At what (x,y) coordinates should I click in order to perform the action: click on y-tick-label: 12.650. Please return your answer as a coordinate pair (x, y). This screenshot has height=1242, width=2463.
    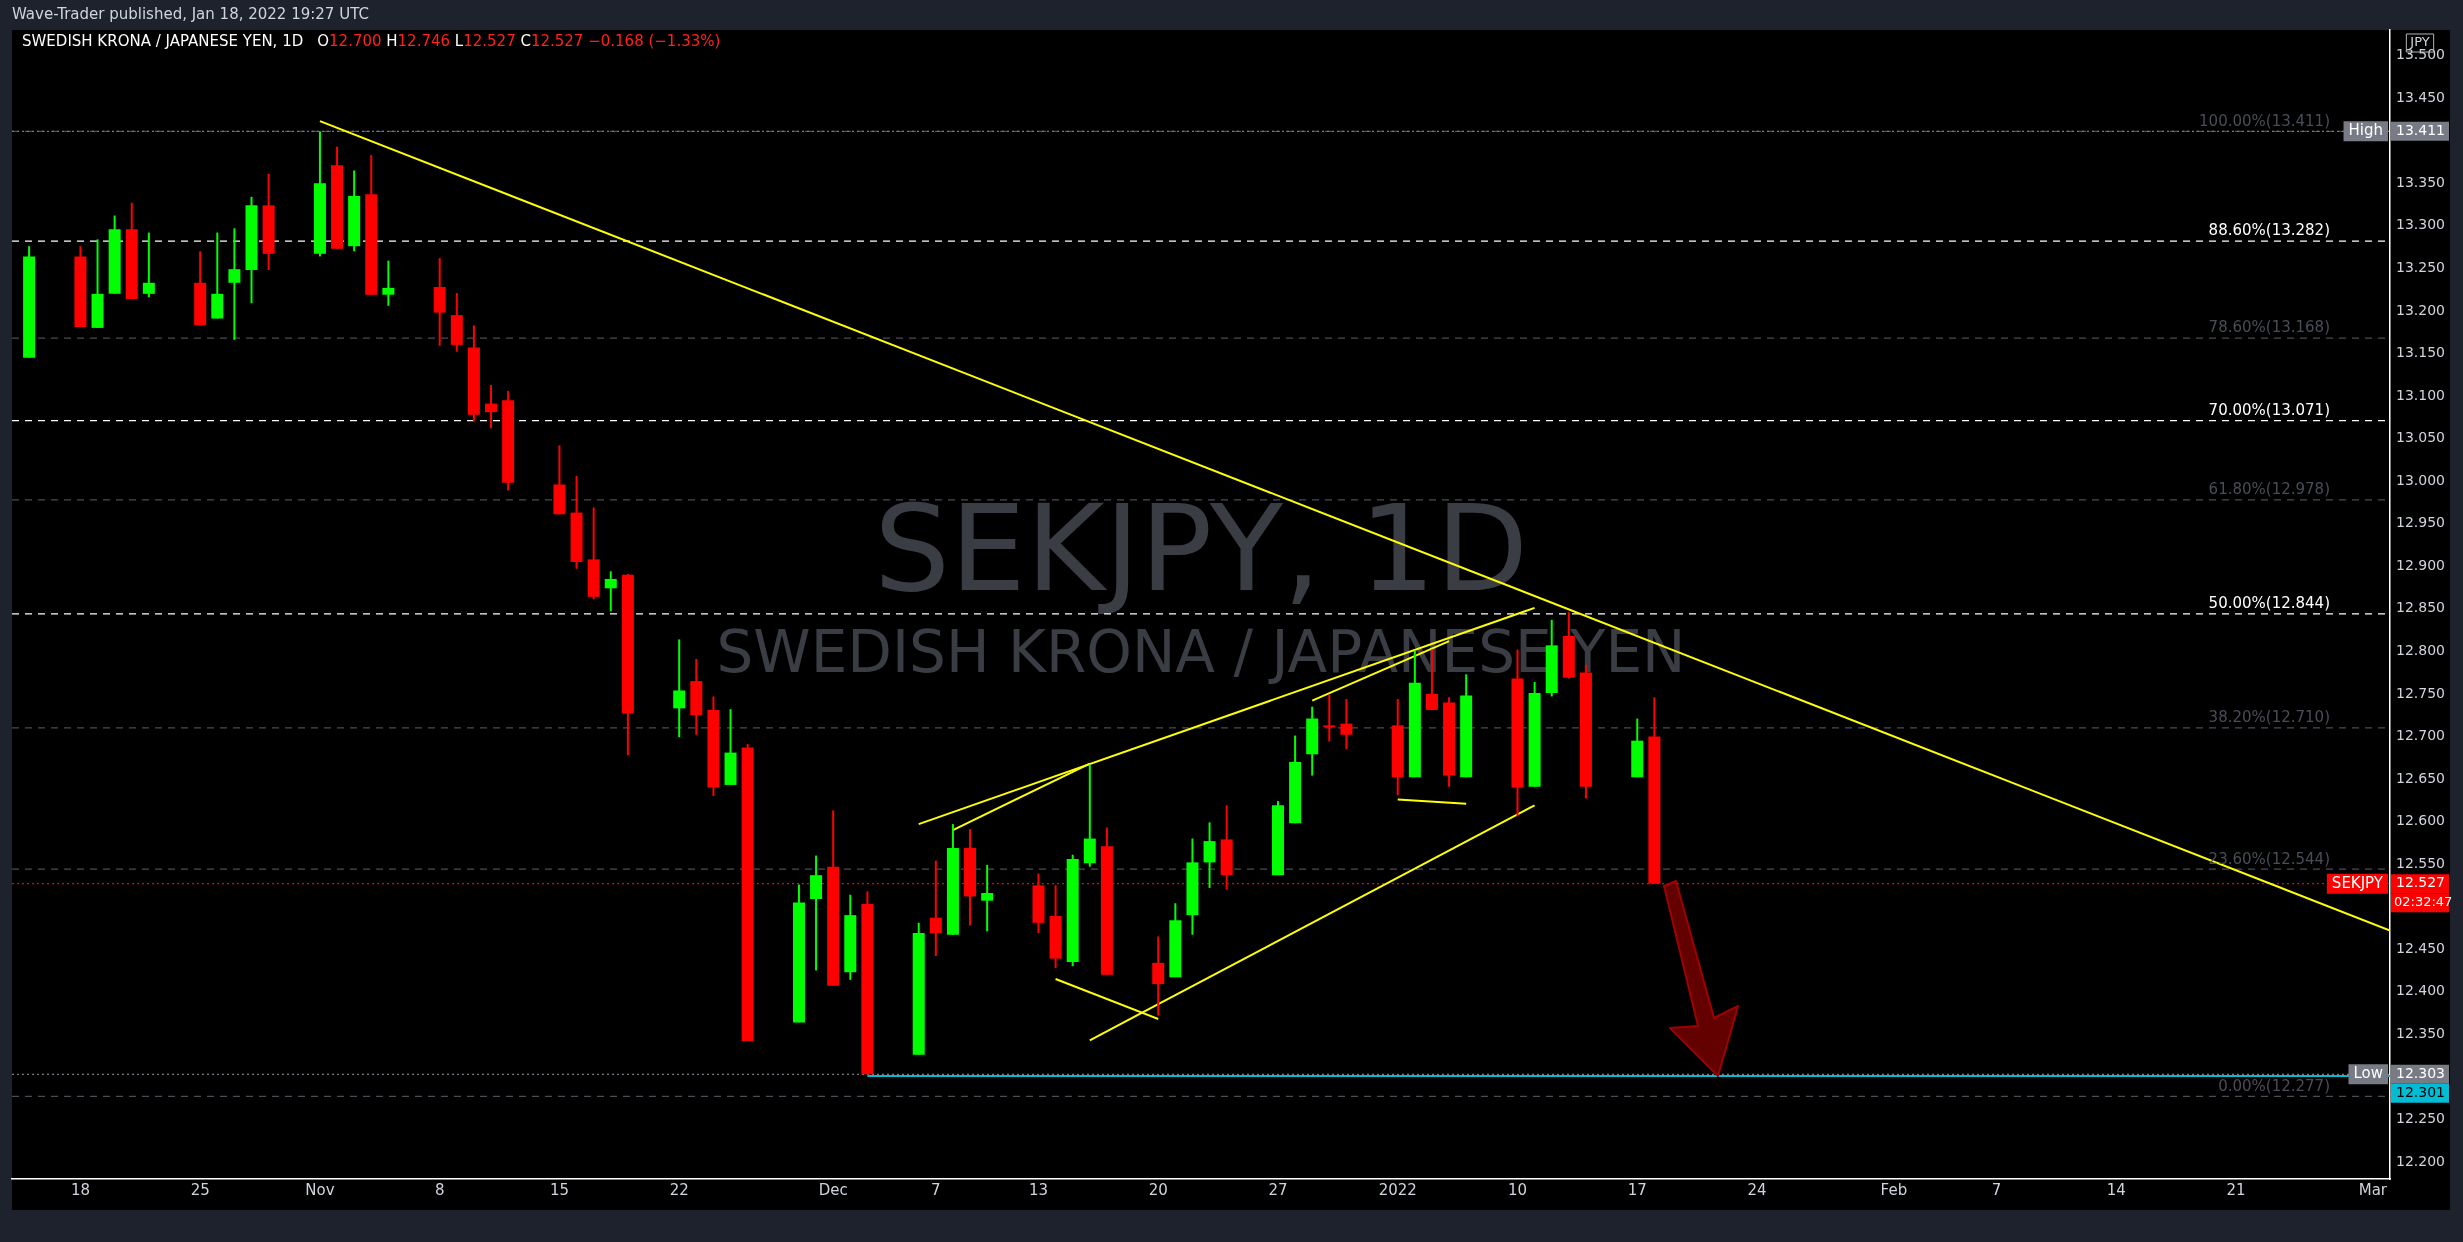
    Looking at the image, I should click on (2420, 777).